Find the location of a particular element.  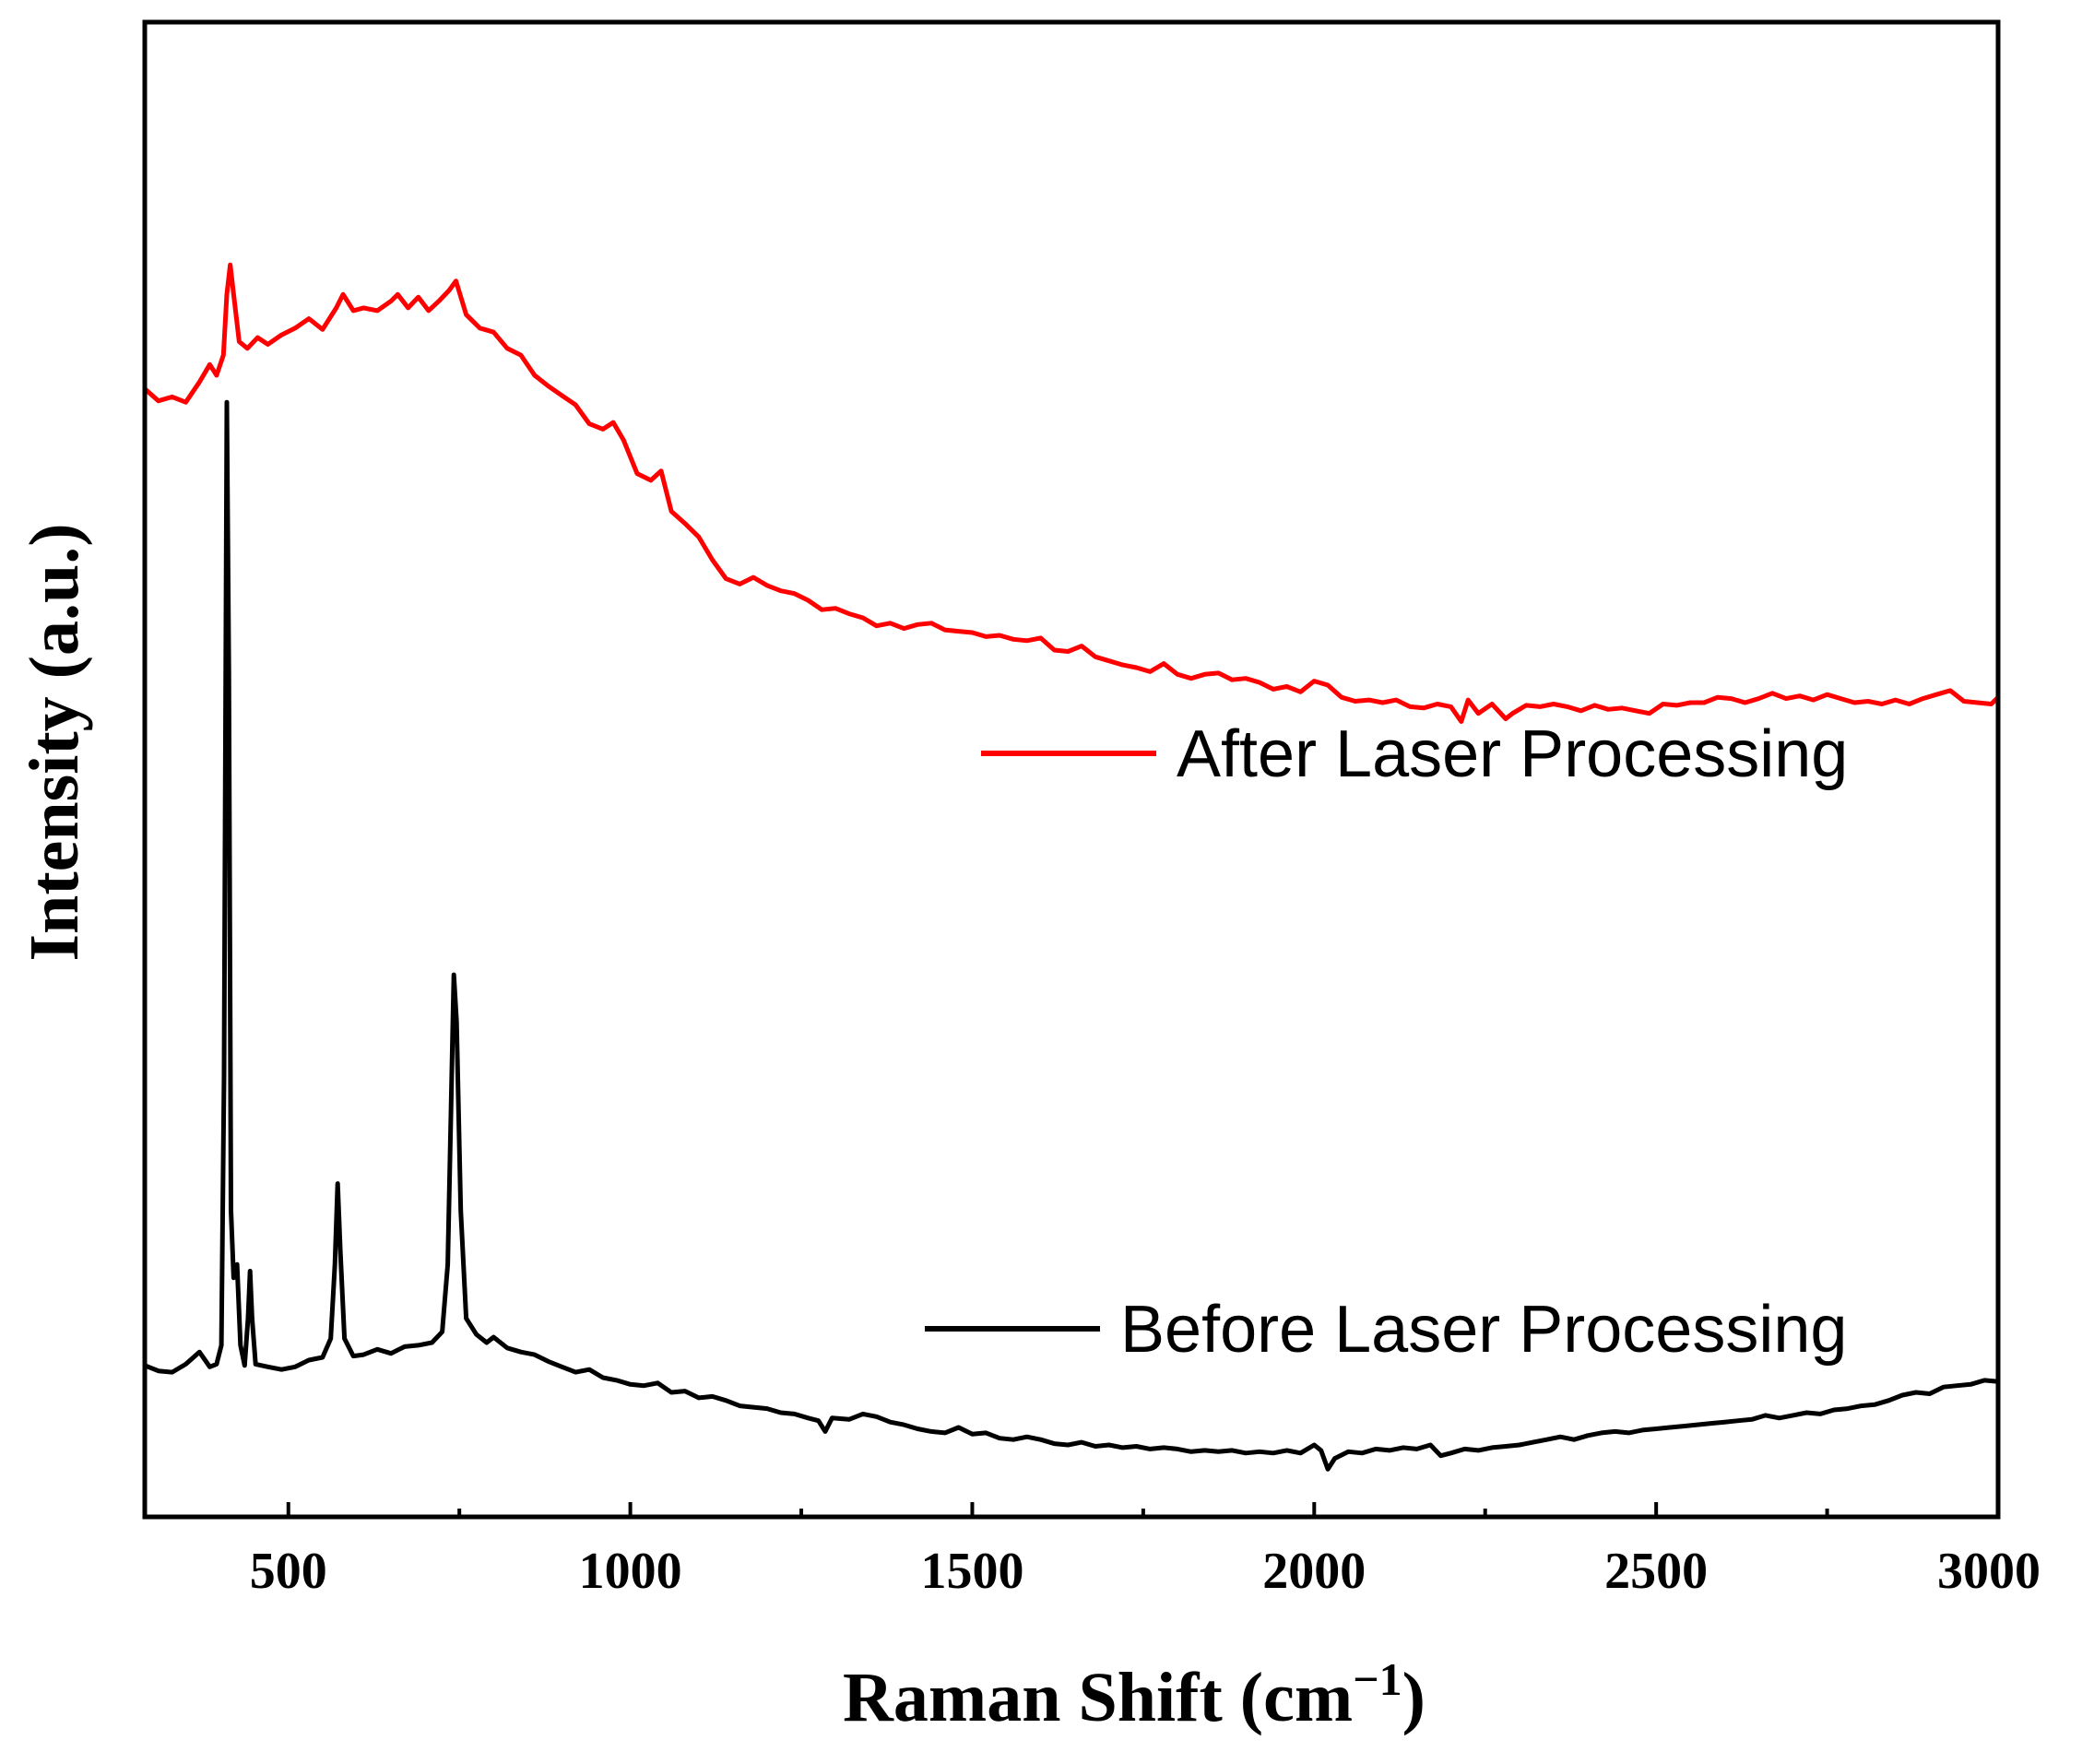

legend-label-before: Before Laser Processing is located at coordinates (1484, 1330).